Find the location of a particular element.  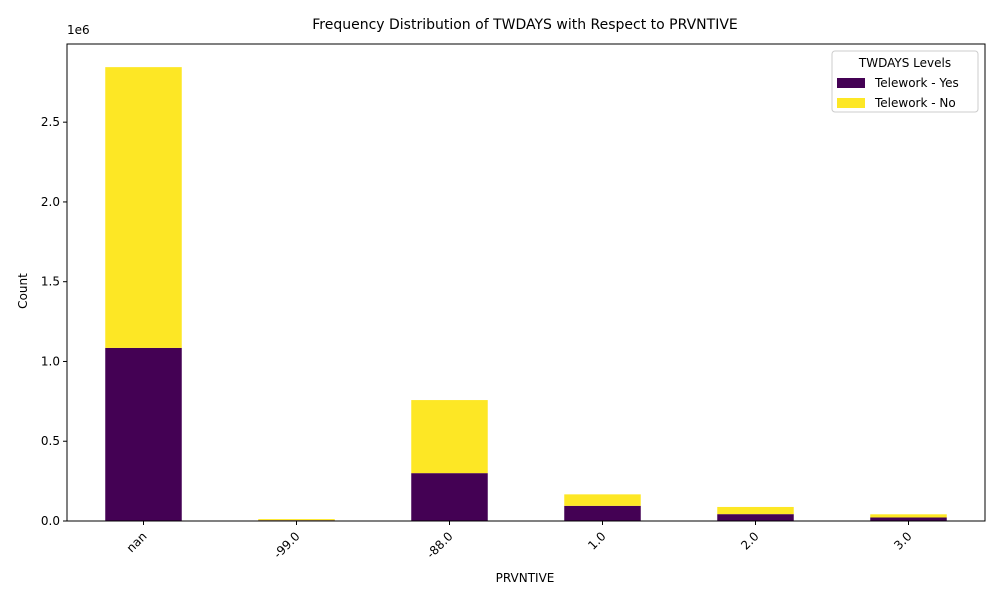

legend-box is located at coordinates (905, 81).